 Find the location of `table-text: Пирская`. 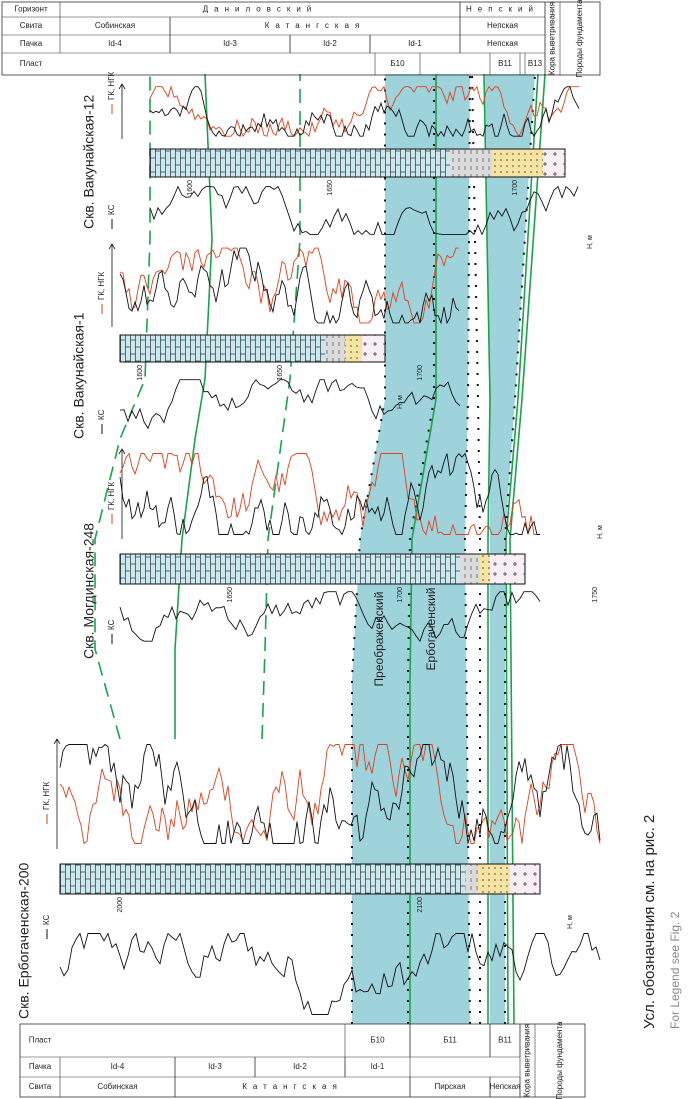

table-text: Пирская is located at coordinates (449, 1086).